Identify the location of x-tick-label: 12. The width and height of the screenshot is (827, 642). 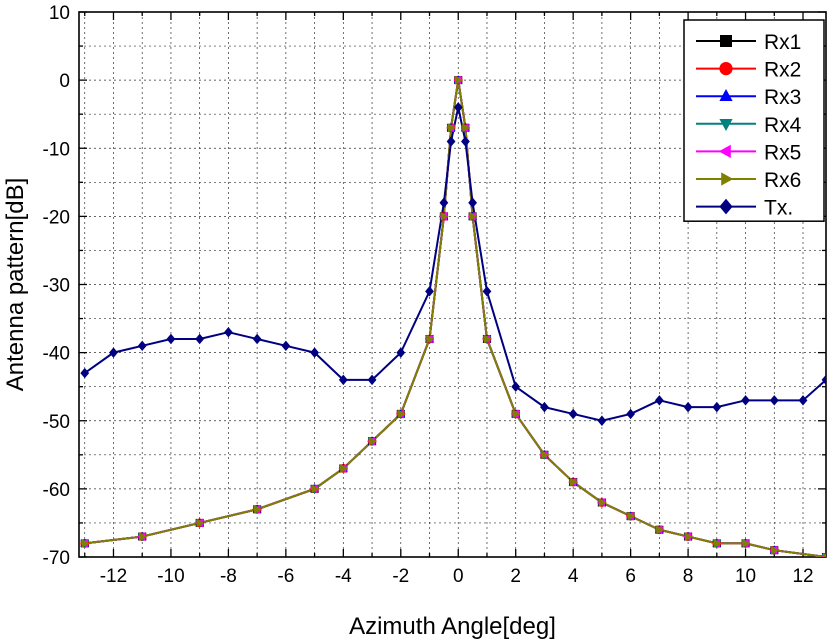
(802, 576).